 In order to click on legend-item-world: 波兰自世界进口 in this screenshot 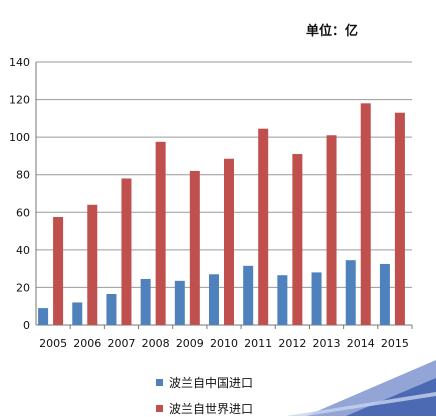, I will do `click(204, 408)`.